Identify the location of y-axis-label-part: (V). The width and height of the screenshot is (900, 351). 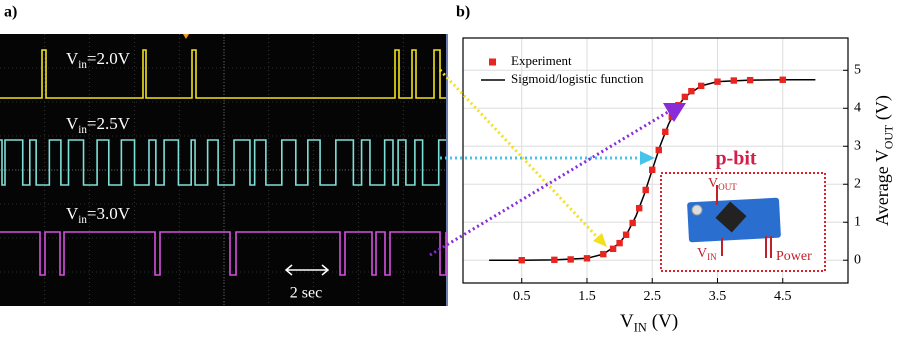
(882, 107).